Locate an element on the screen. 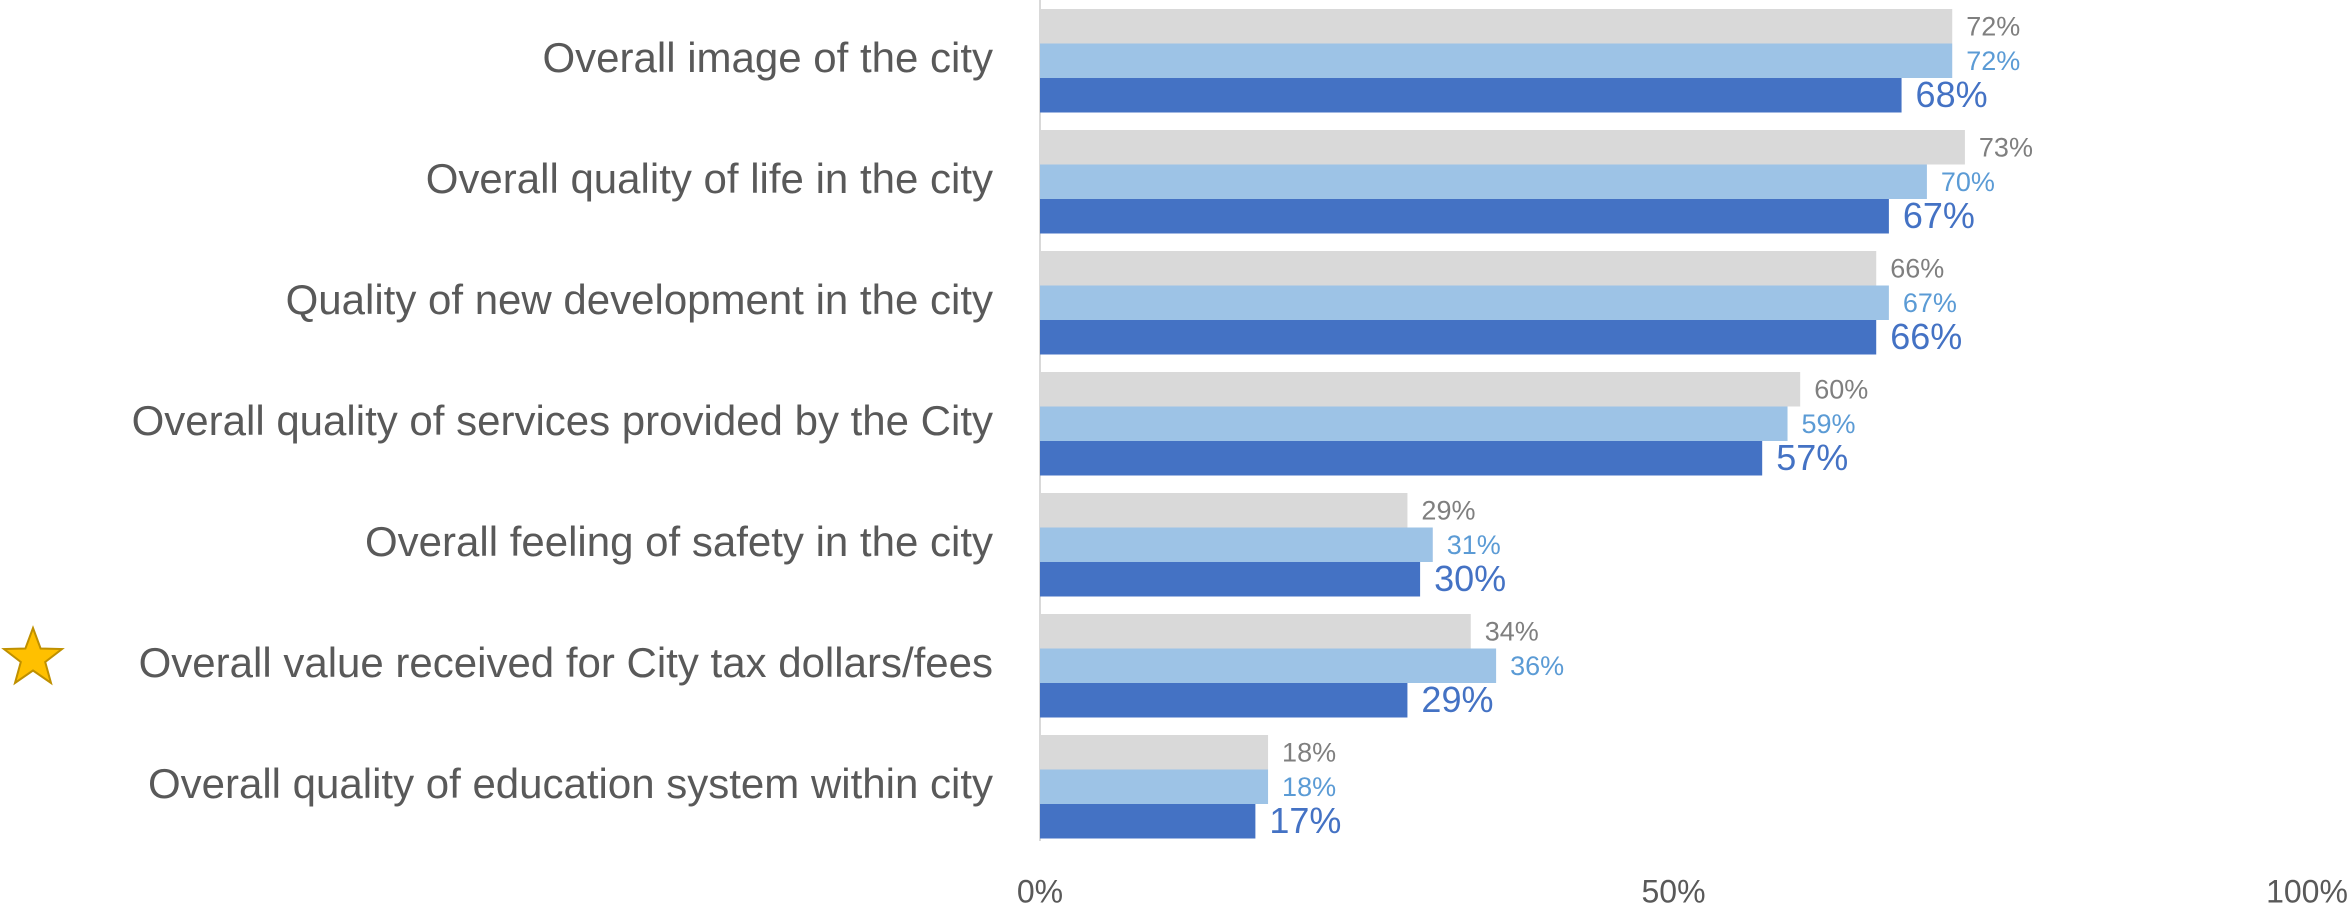  value-label: 70% is located at coordinates (1968, 182).